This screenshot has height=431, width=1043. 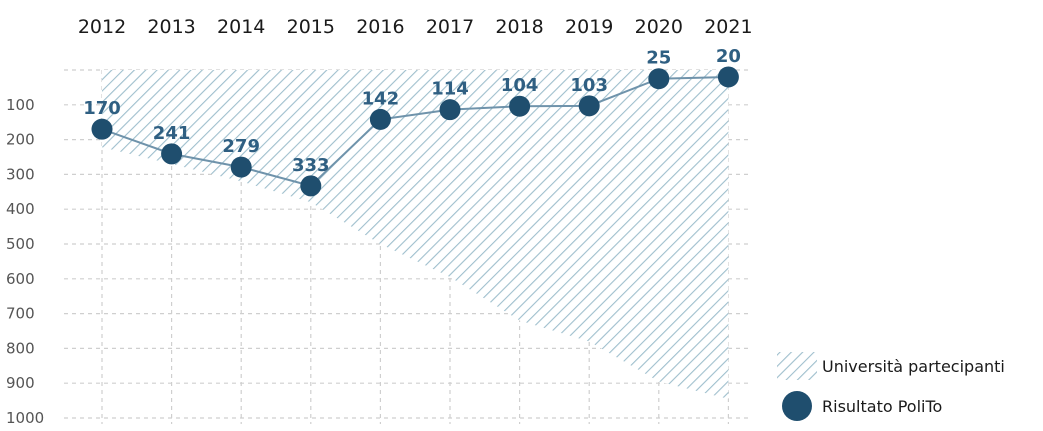 I want to click on y-tick-label: 100, so click(x=20, y=105).